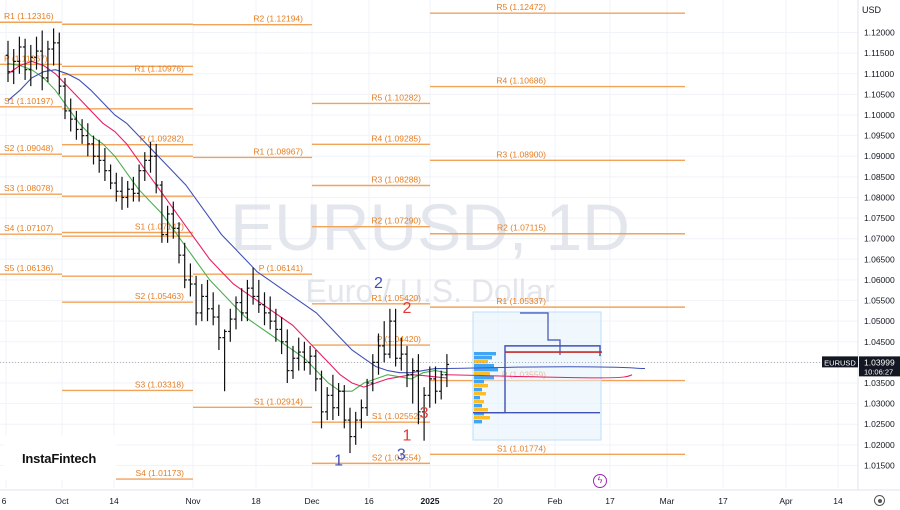  I want to click on price-badge-value: 1.03999, so click(879, 362).